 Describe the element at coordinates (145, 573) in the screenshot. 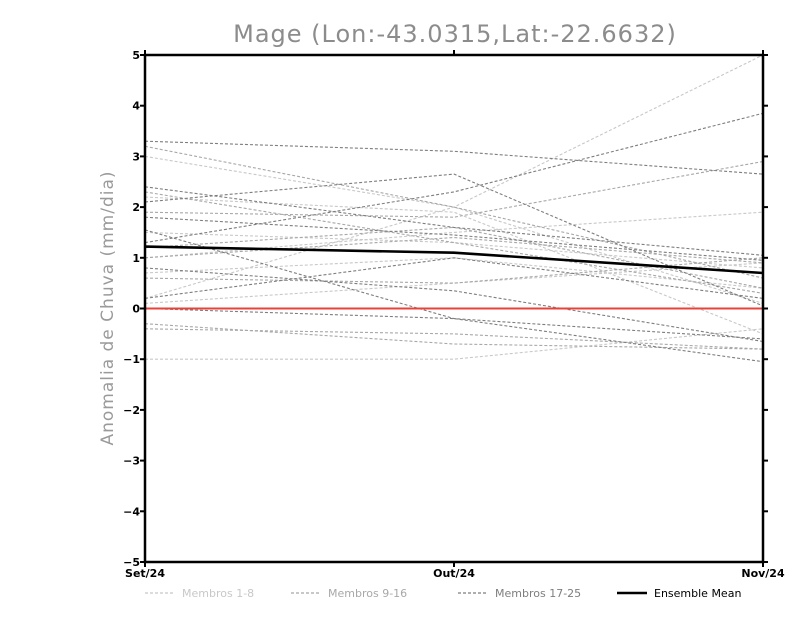

I see `x-tick-label: Set/24` at that location.